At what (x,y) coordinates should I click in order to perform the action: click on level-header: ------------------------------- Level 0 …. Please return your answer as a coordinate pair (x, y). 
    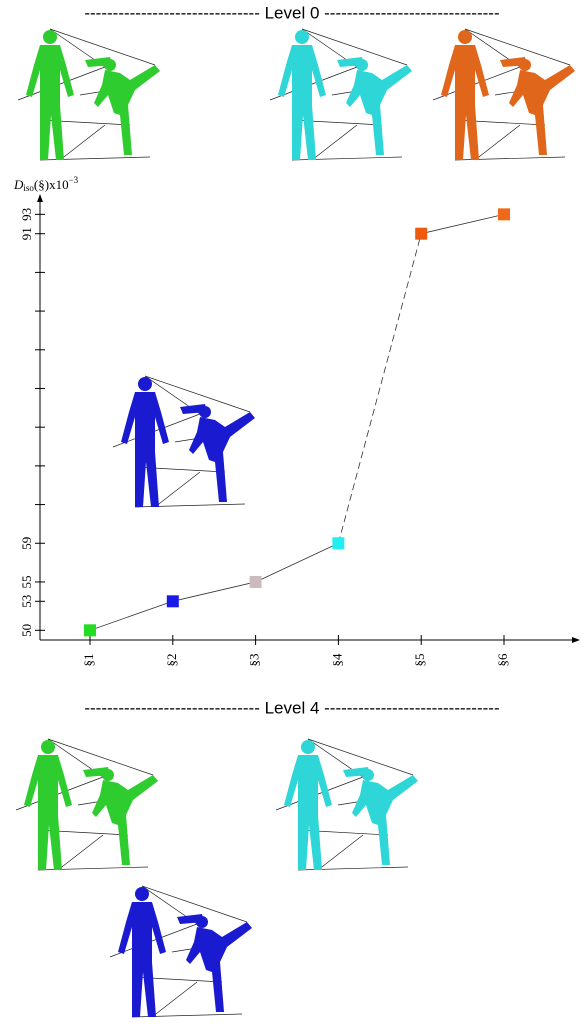
    Looking at the image, I should click on (291, 12).